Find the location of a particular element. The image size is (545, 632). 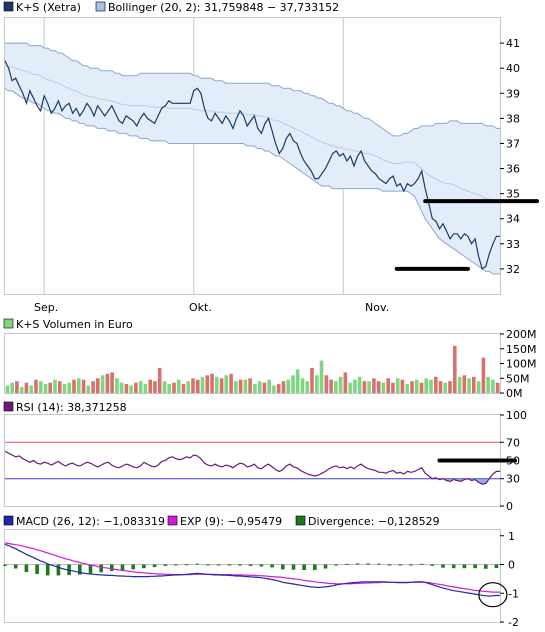

rsi-legend: RSI (14): 38,371258 is located at coordinates (65, 407).